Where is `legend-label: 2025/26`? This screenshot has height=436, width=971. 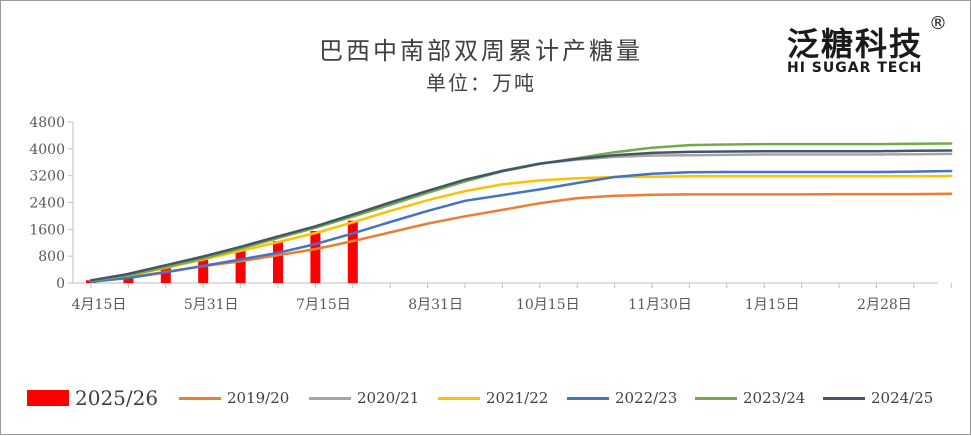
legend-label: 2025/26 is located at coordinates (117, 398).